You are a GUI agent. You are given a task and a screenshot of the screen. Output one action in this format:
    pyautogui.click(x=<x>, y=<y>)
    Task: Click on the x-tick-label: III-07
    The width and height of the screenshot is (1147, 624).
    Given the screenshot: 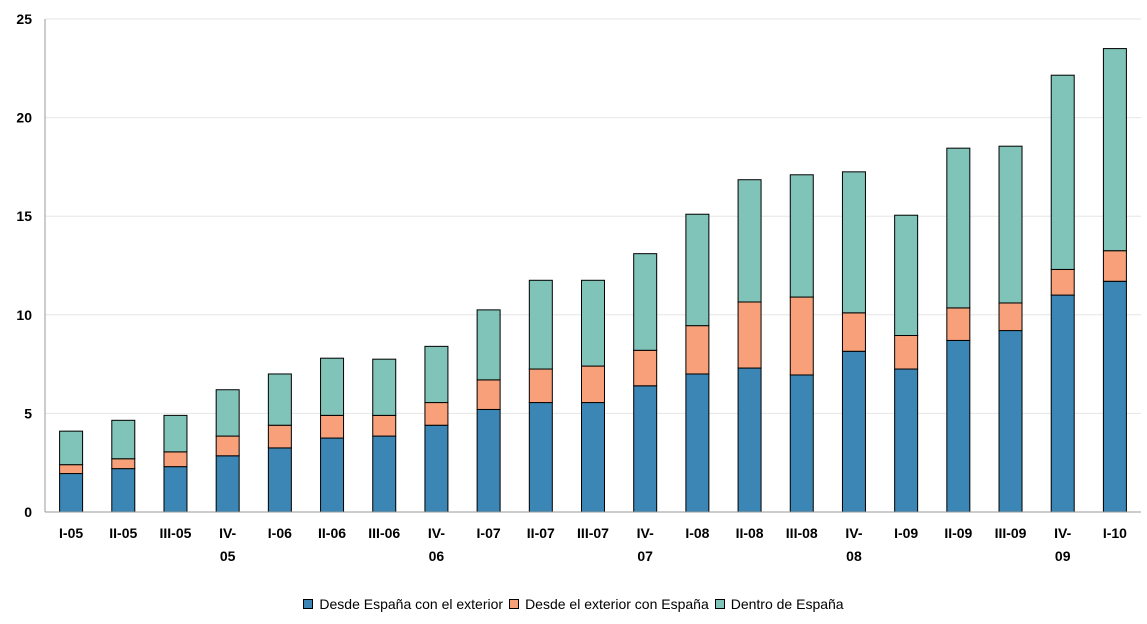 What is the action you would take?
    pyautogui.click(x=593, y=533)
    